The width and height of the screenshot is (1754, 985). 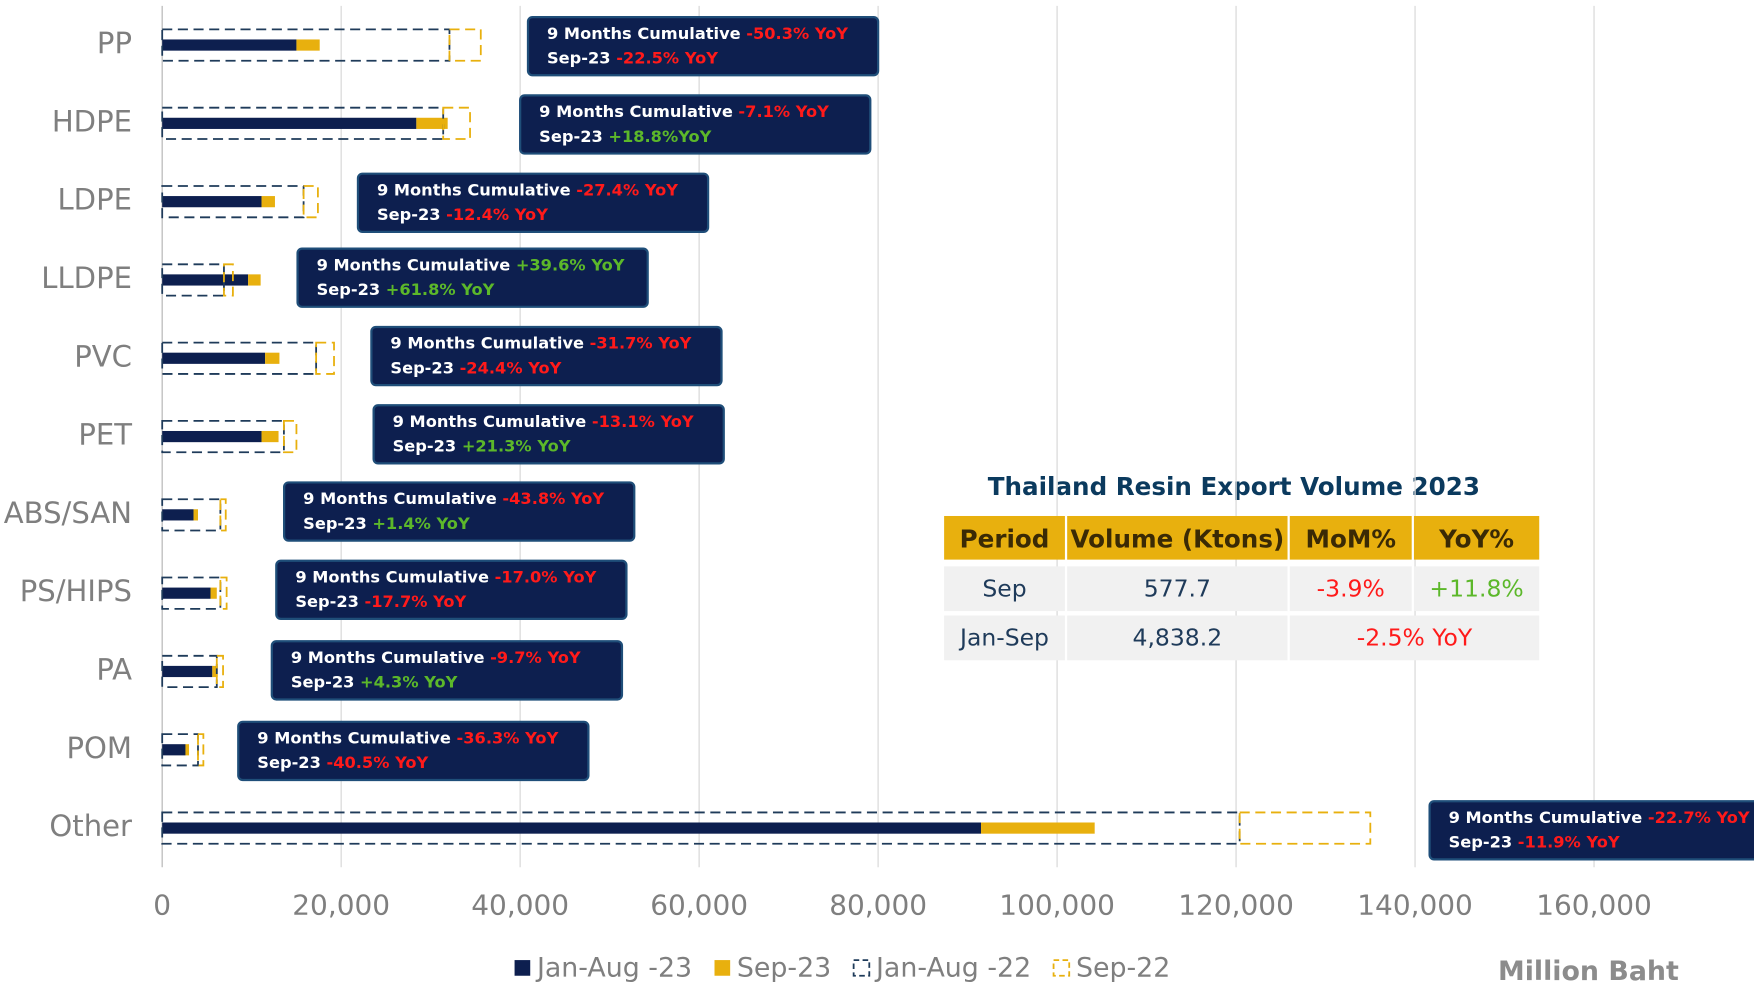 What do you see at coordinates (1569, 841) in the screenshot?
I see `annotation-value: -11.9% YoY` at bounding box center [1569, 841].